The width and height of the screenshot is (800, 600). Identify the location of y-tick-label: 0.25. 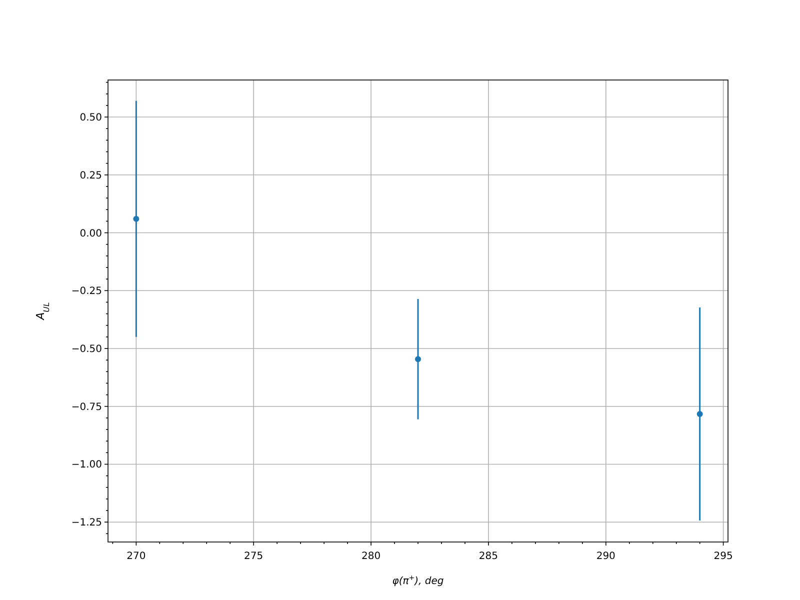
(91, 176).